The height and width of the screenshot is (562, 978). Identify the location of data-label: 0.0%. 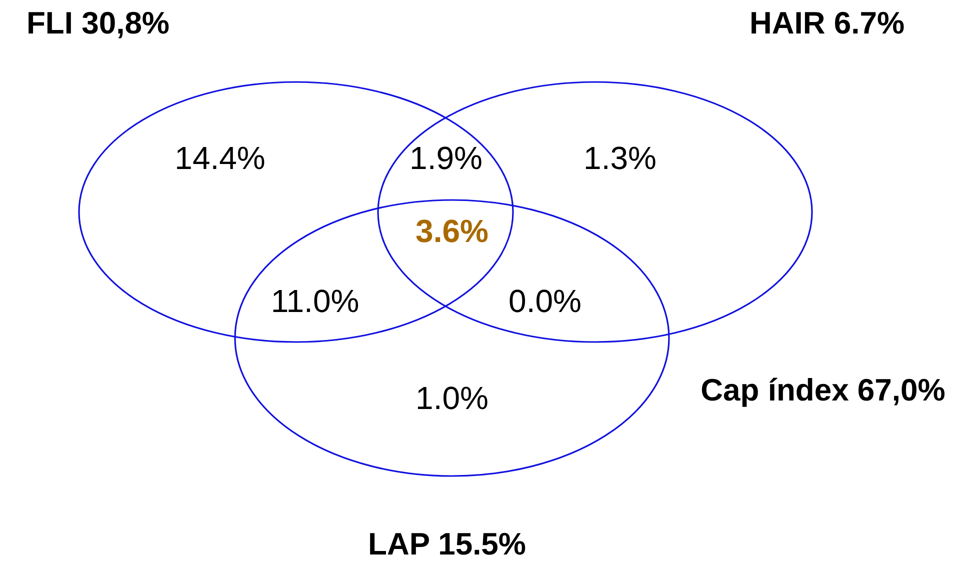
(545, 300).